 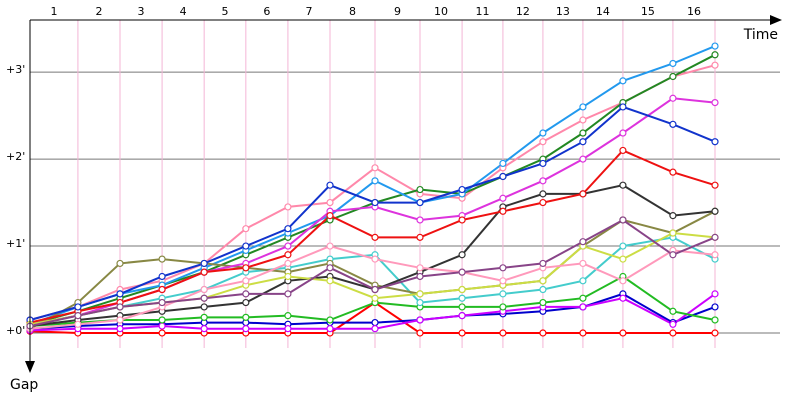 I want to click on x-tick-label: 6, so click(x=266, y=11).